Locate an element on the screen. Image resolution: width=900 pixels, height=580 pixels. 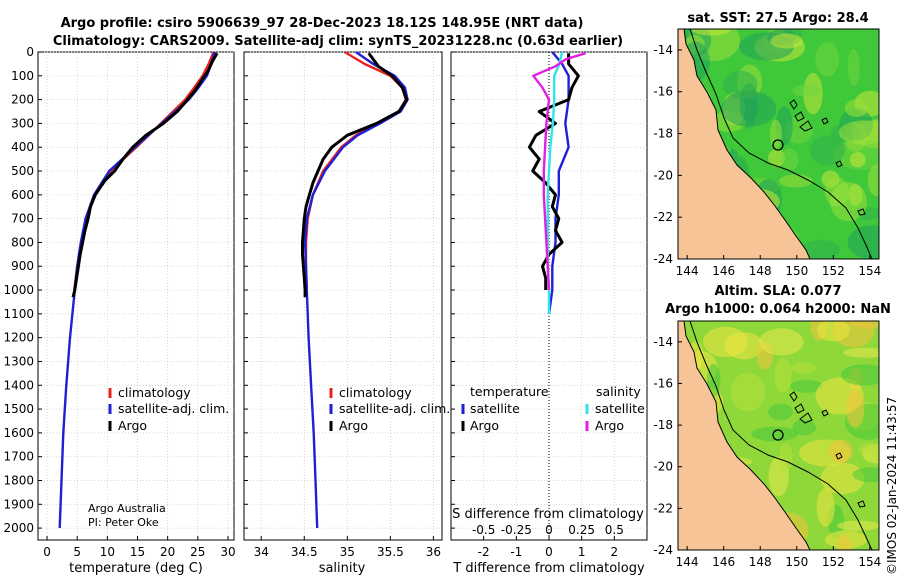
xtick-label: 10 is located at coordinates (107, 552).